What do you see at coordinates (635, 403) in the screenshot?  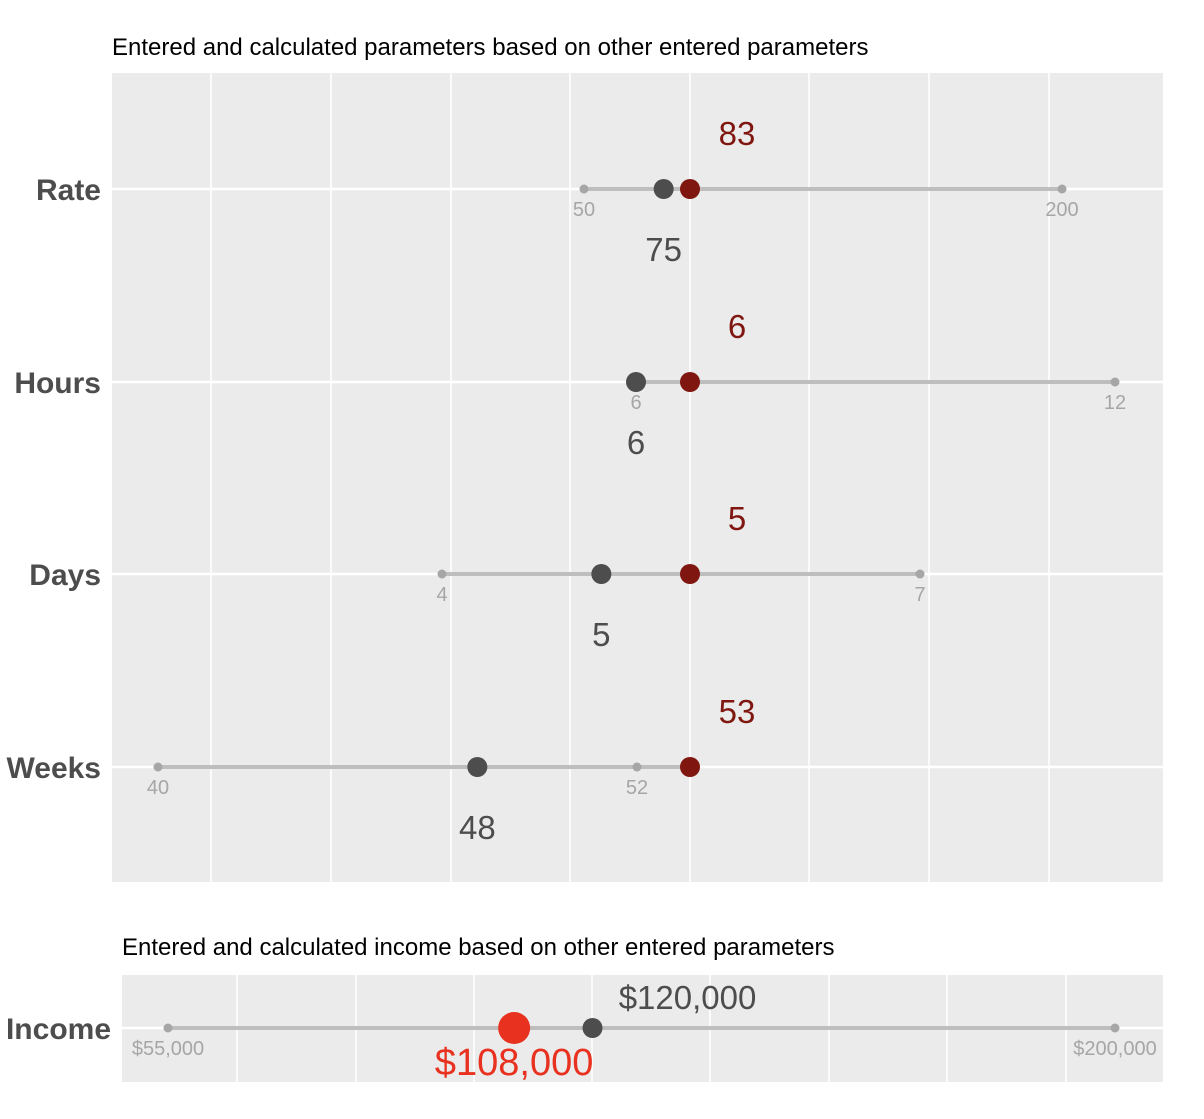 I see `range-min-label: 6` at bounding box center [635, 403].